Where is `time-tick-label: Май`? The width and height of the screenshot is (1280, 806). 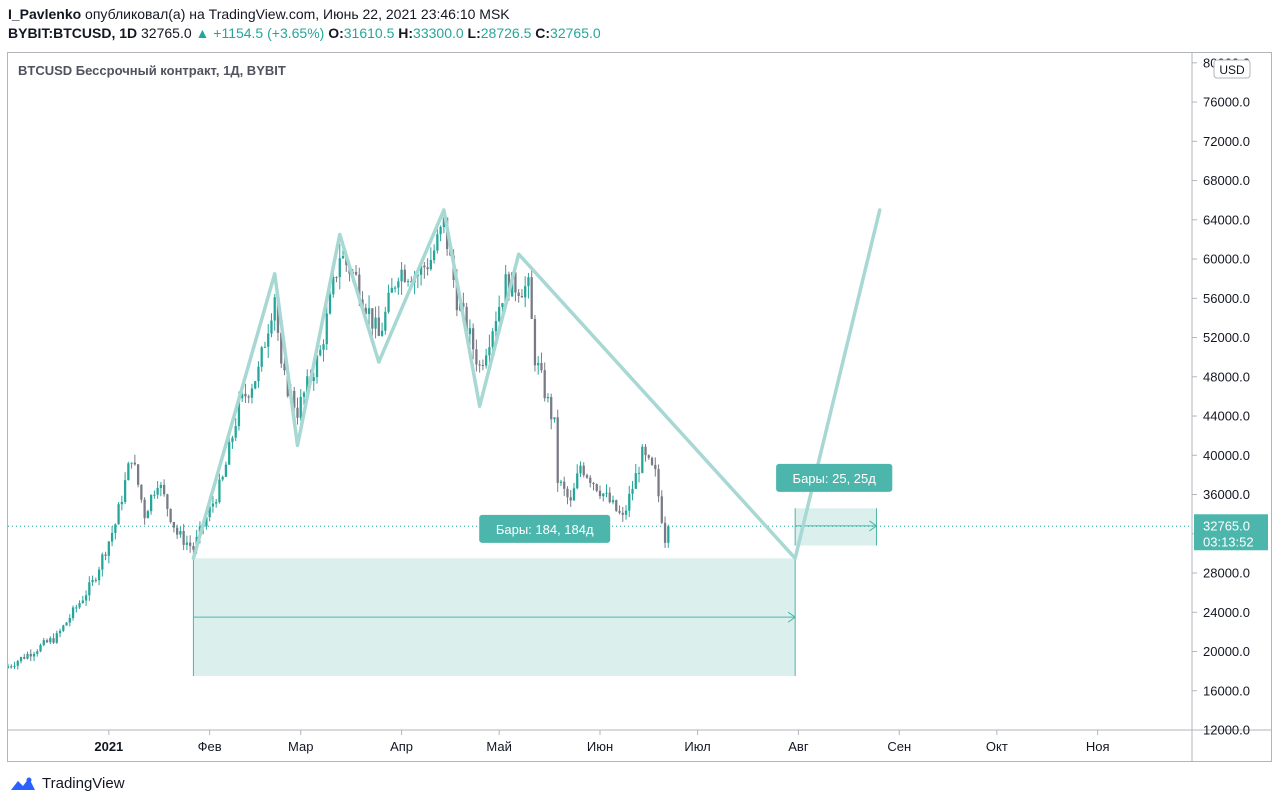
time-tick-label: Май is located at coordinates (498, 746).